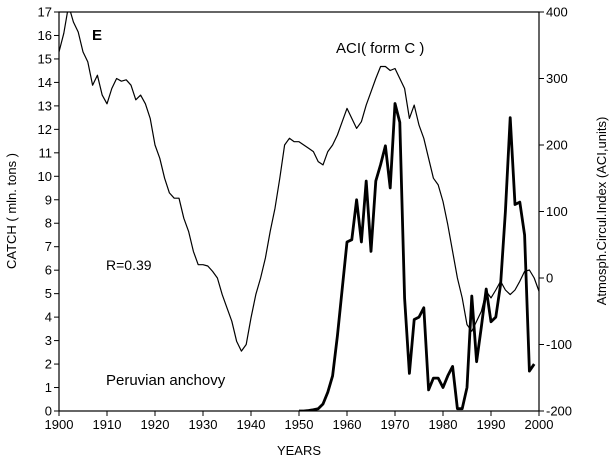  I want to click on left-y-tick-label: 13, so click(45, 105).